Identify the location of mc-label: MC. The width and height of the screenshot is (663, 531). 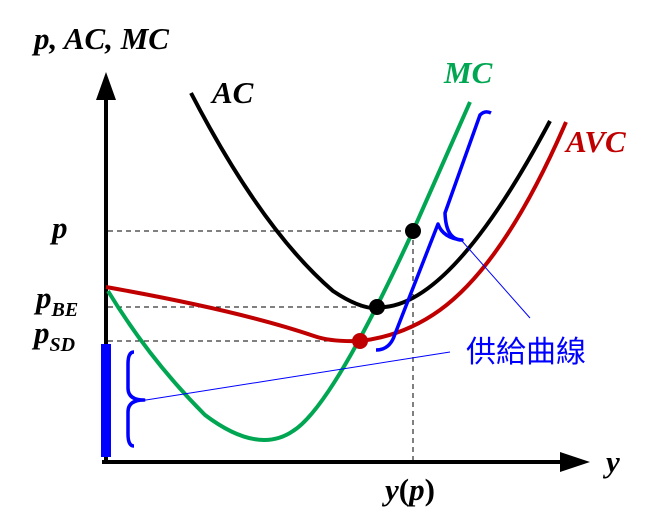
(468, 72).